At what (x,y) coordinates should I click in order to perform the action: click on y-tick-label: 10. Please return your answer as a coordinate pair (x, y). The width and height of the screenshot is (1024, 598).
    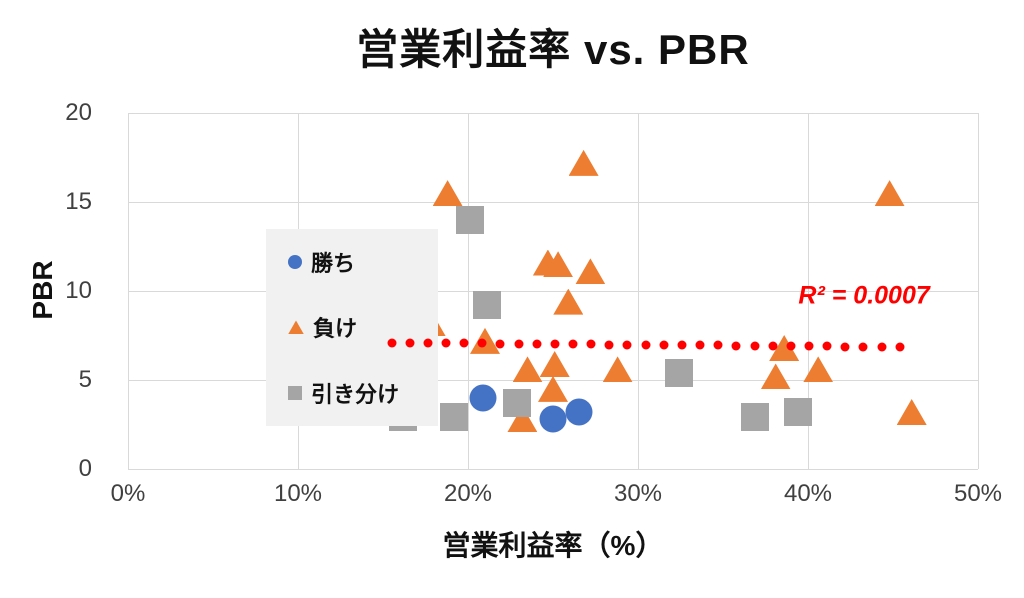
    Looking at the image, I should click on (78, 290).